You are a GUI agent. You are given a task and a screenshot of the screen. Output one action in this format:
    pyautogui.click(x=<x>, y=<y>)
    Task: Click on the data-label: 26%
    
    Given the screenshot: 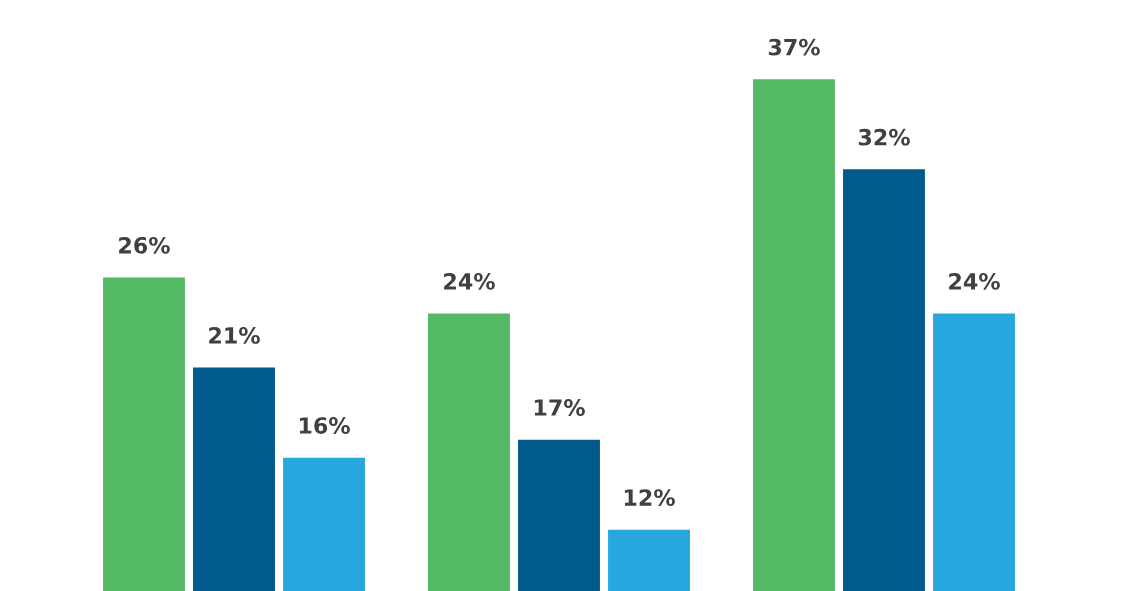 What is the action you would take?
    pyautogui.click(x=144, y=245)
    